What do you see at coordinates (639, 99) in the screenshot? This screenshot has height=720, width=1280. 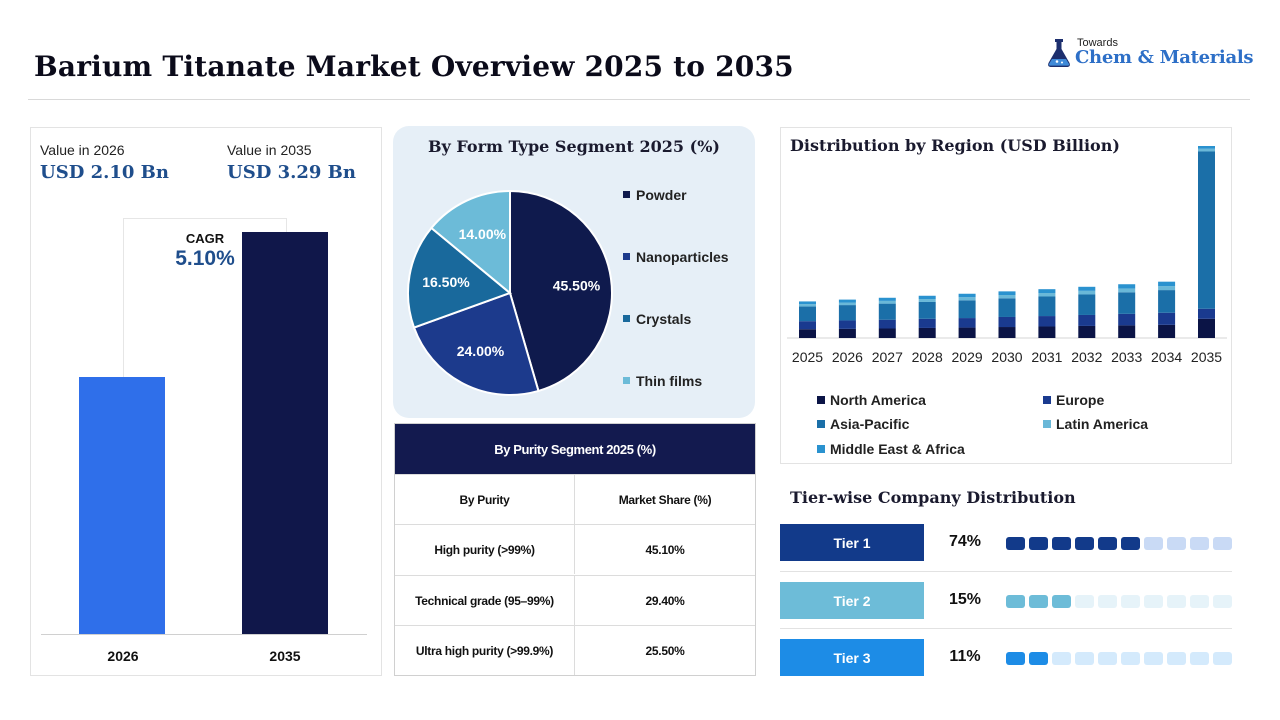 I see `header-divider` at bounding box center [639, 99].